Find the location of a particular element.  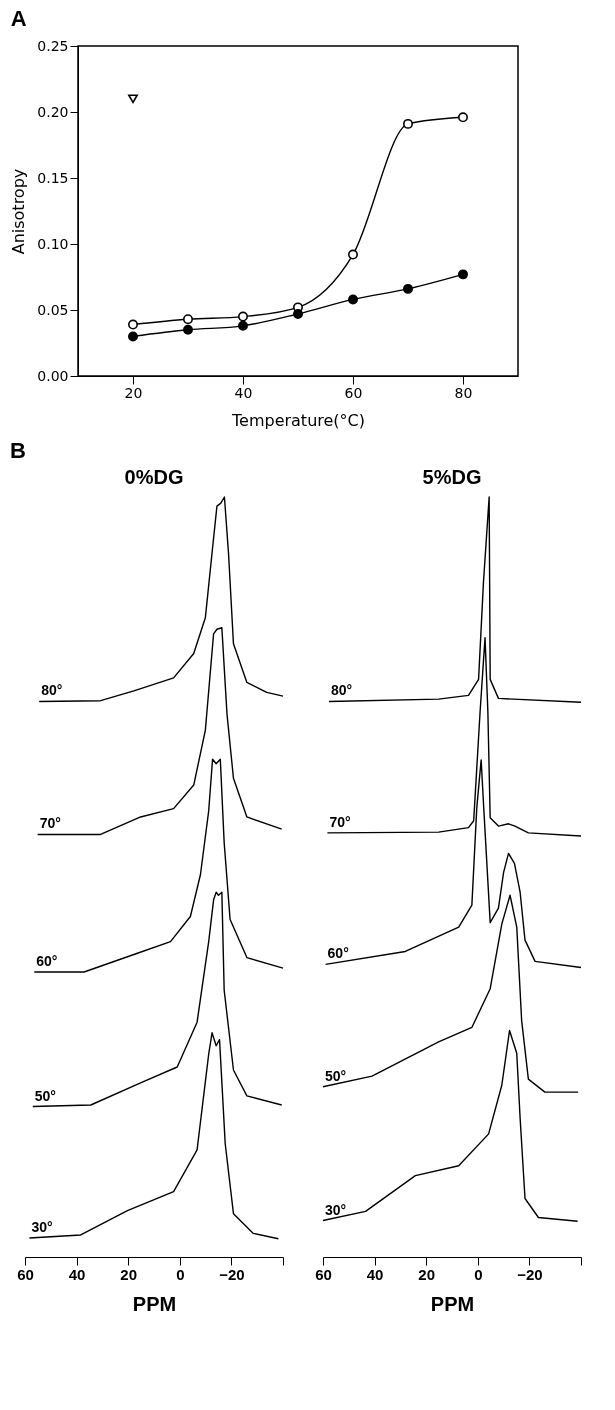

chart-title: A is located at coordinates (18, 18).